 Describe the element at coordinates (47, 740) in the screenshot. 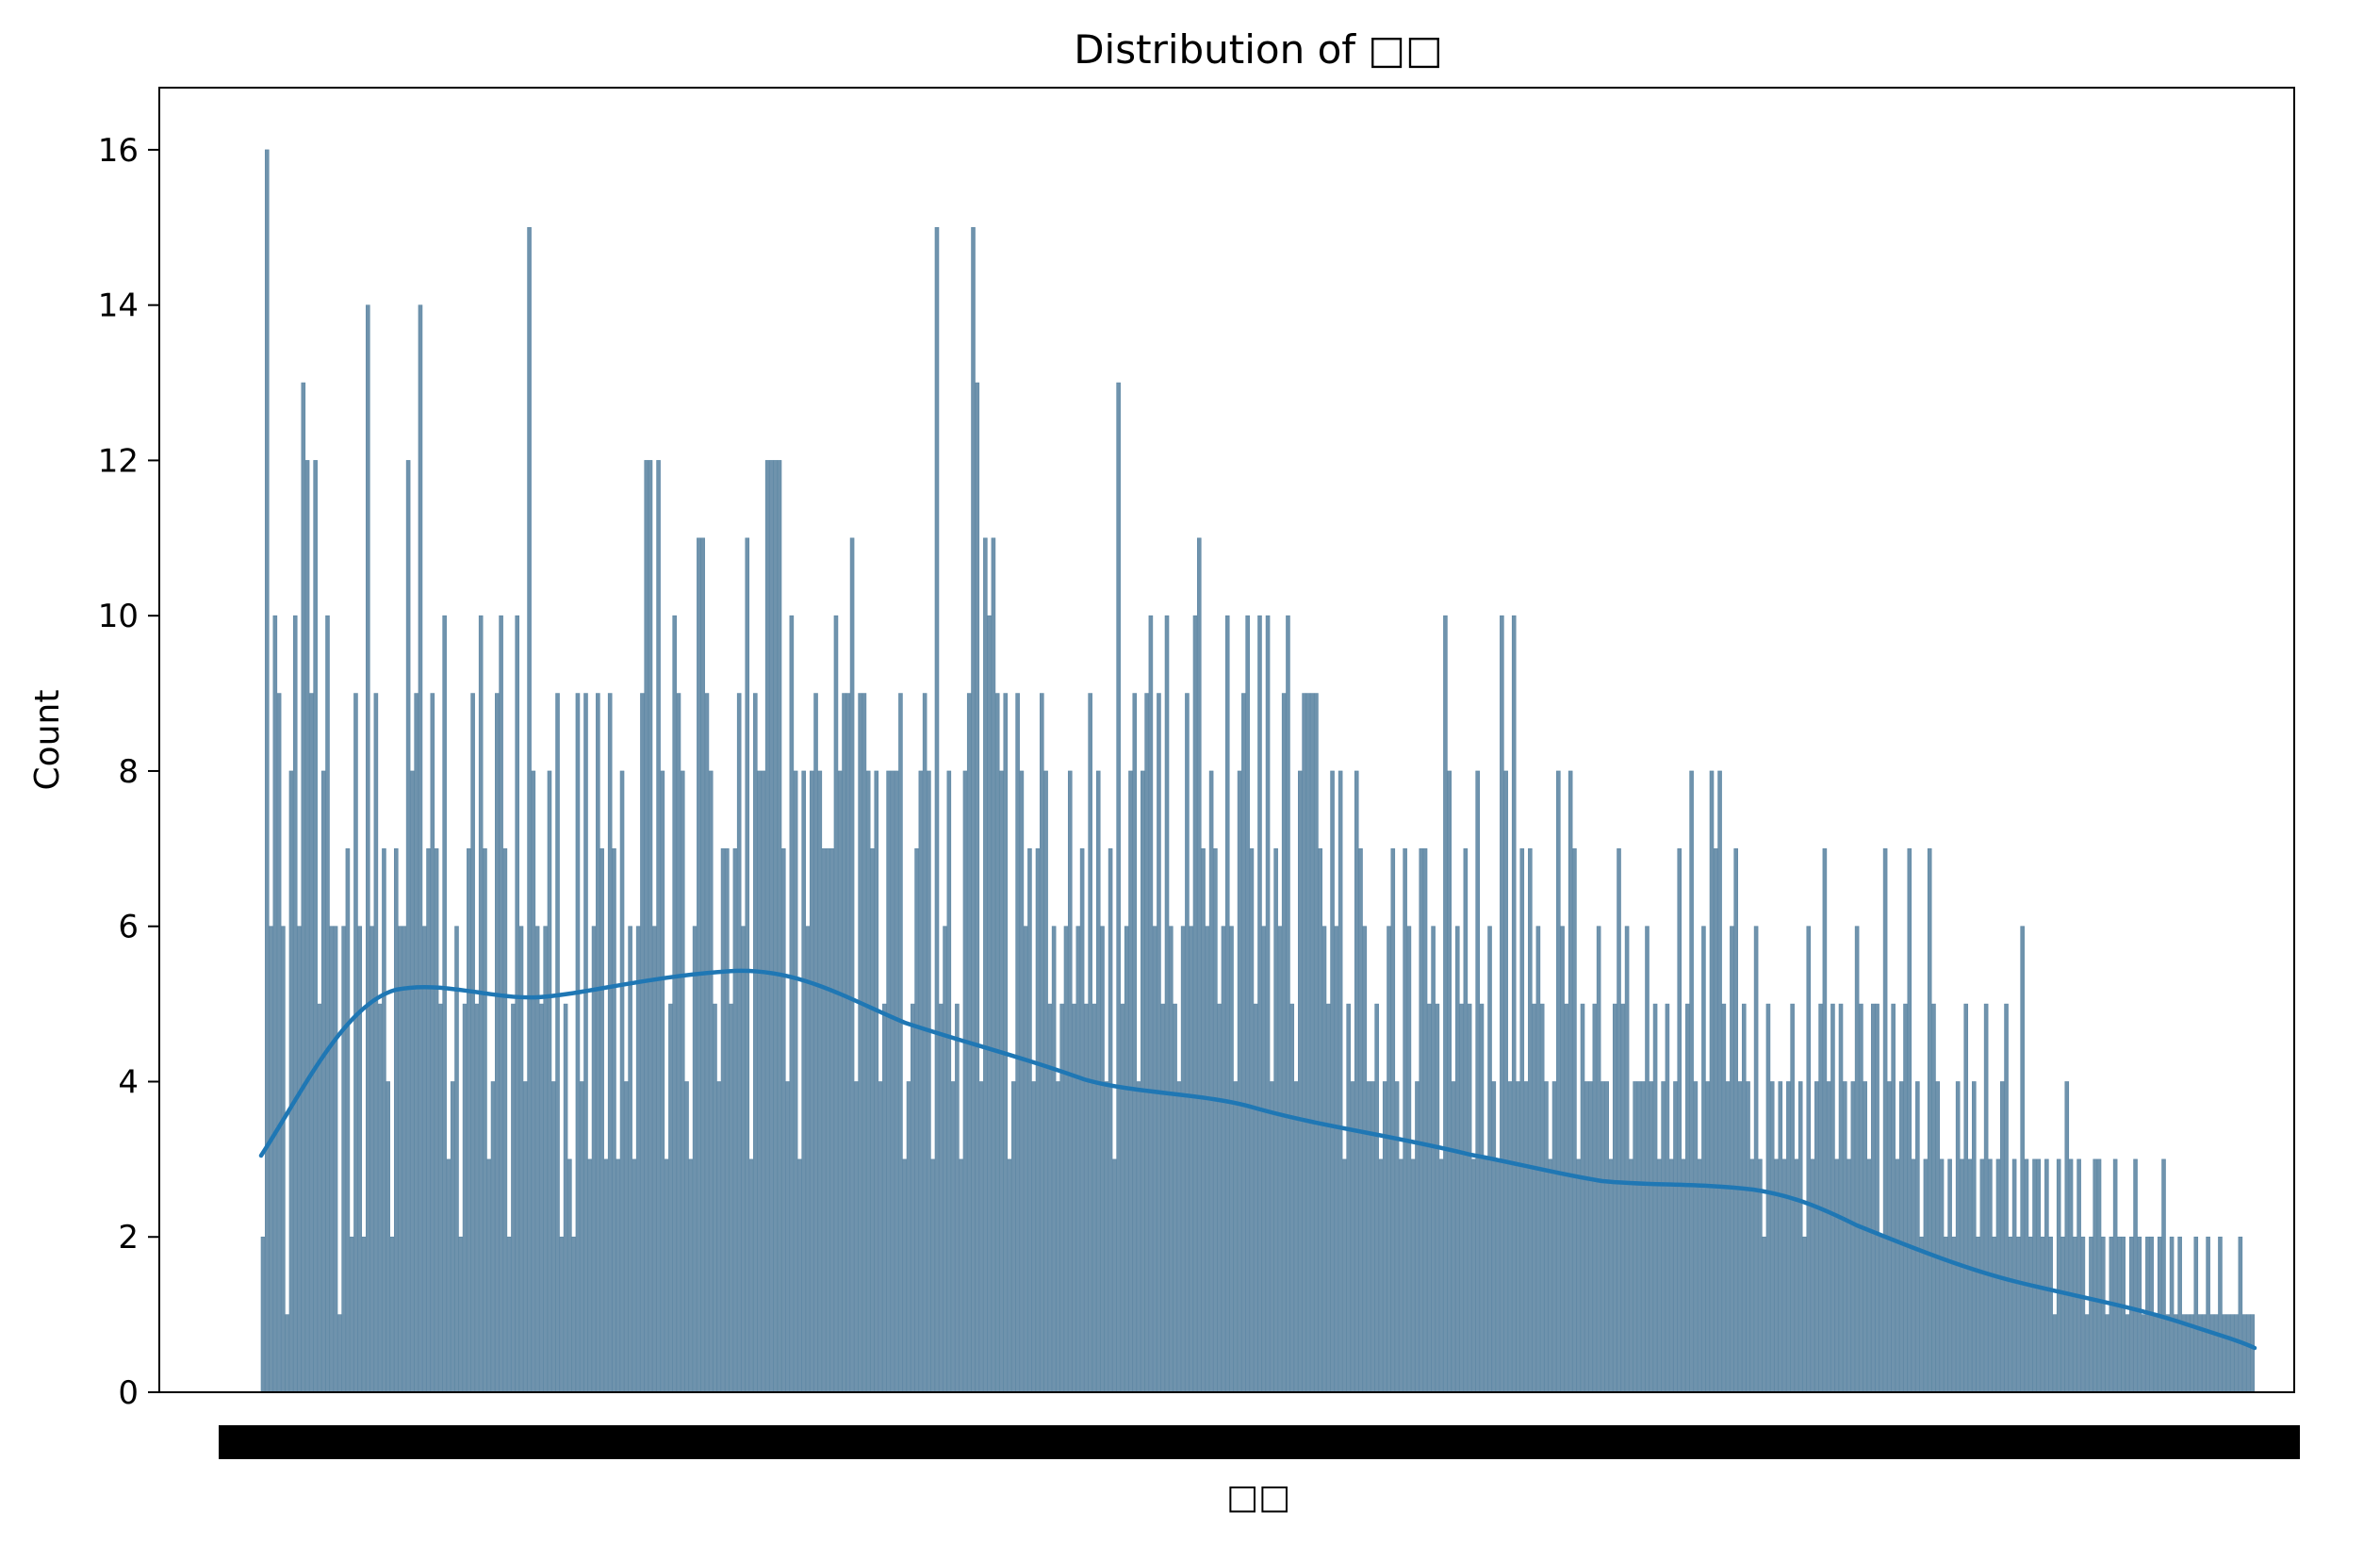

I see `y-axis-label: Count` at that location.